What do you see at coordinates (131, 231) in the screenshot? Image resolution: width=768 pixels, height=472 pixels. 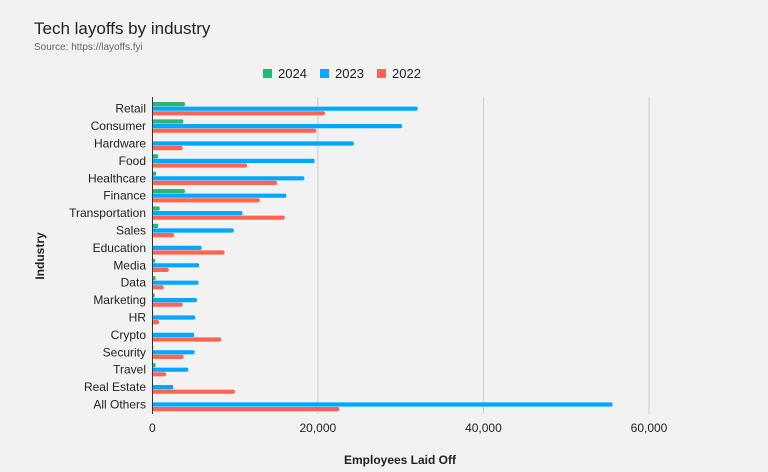 I see `category-label: Sales` at bounding box center [131, 231].